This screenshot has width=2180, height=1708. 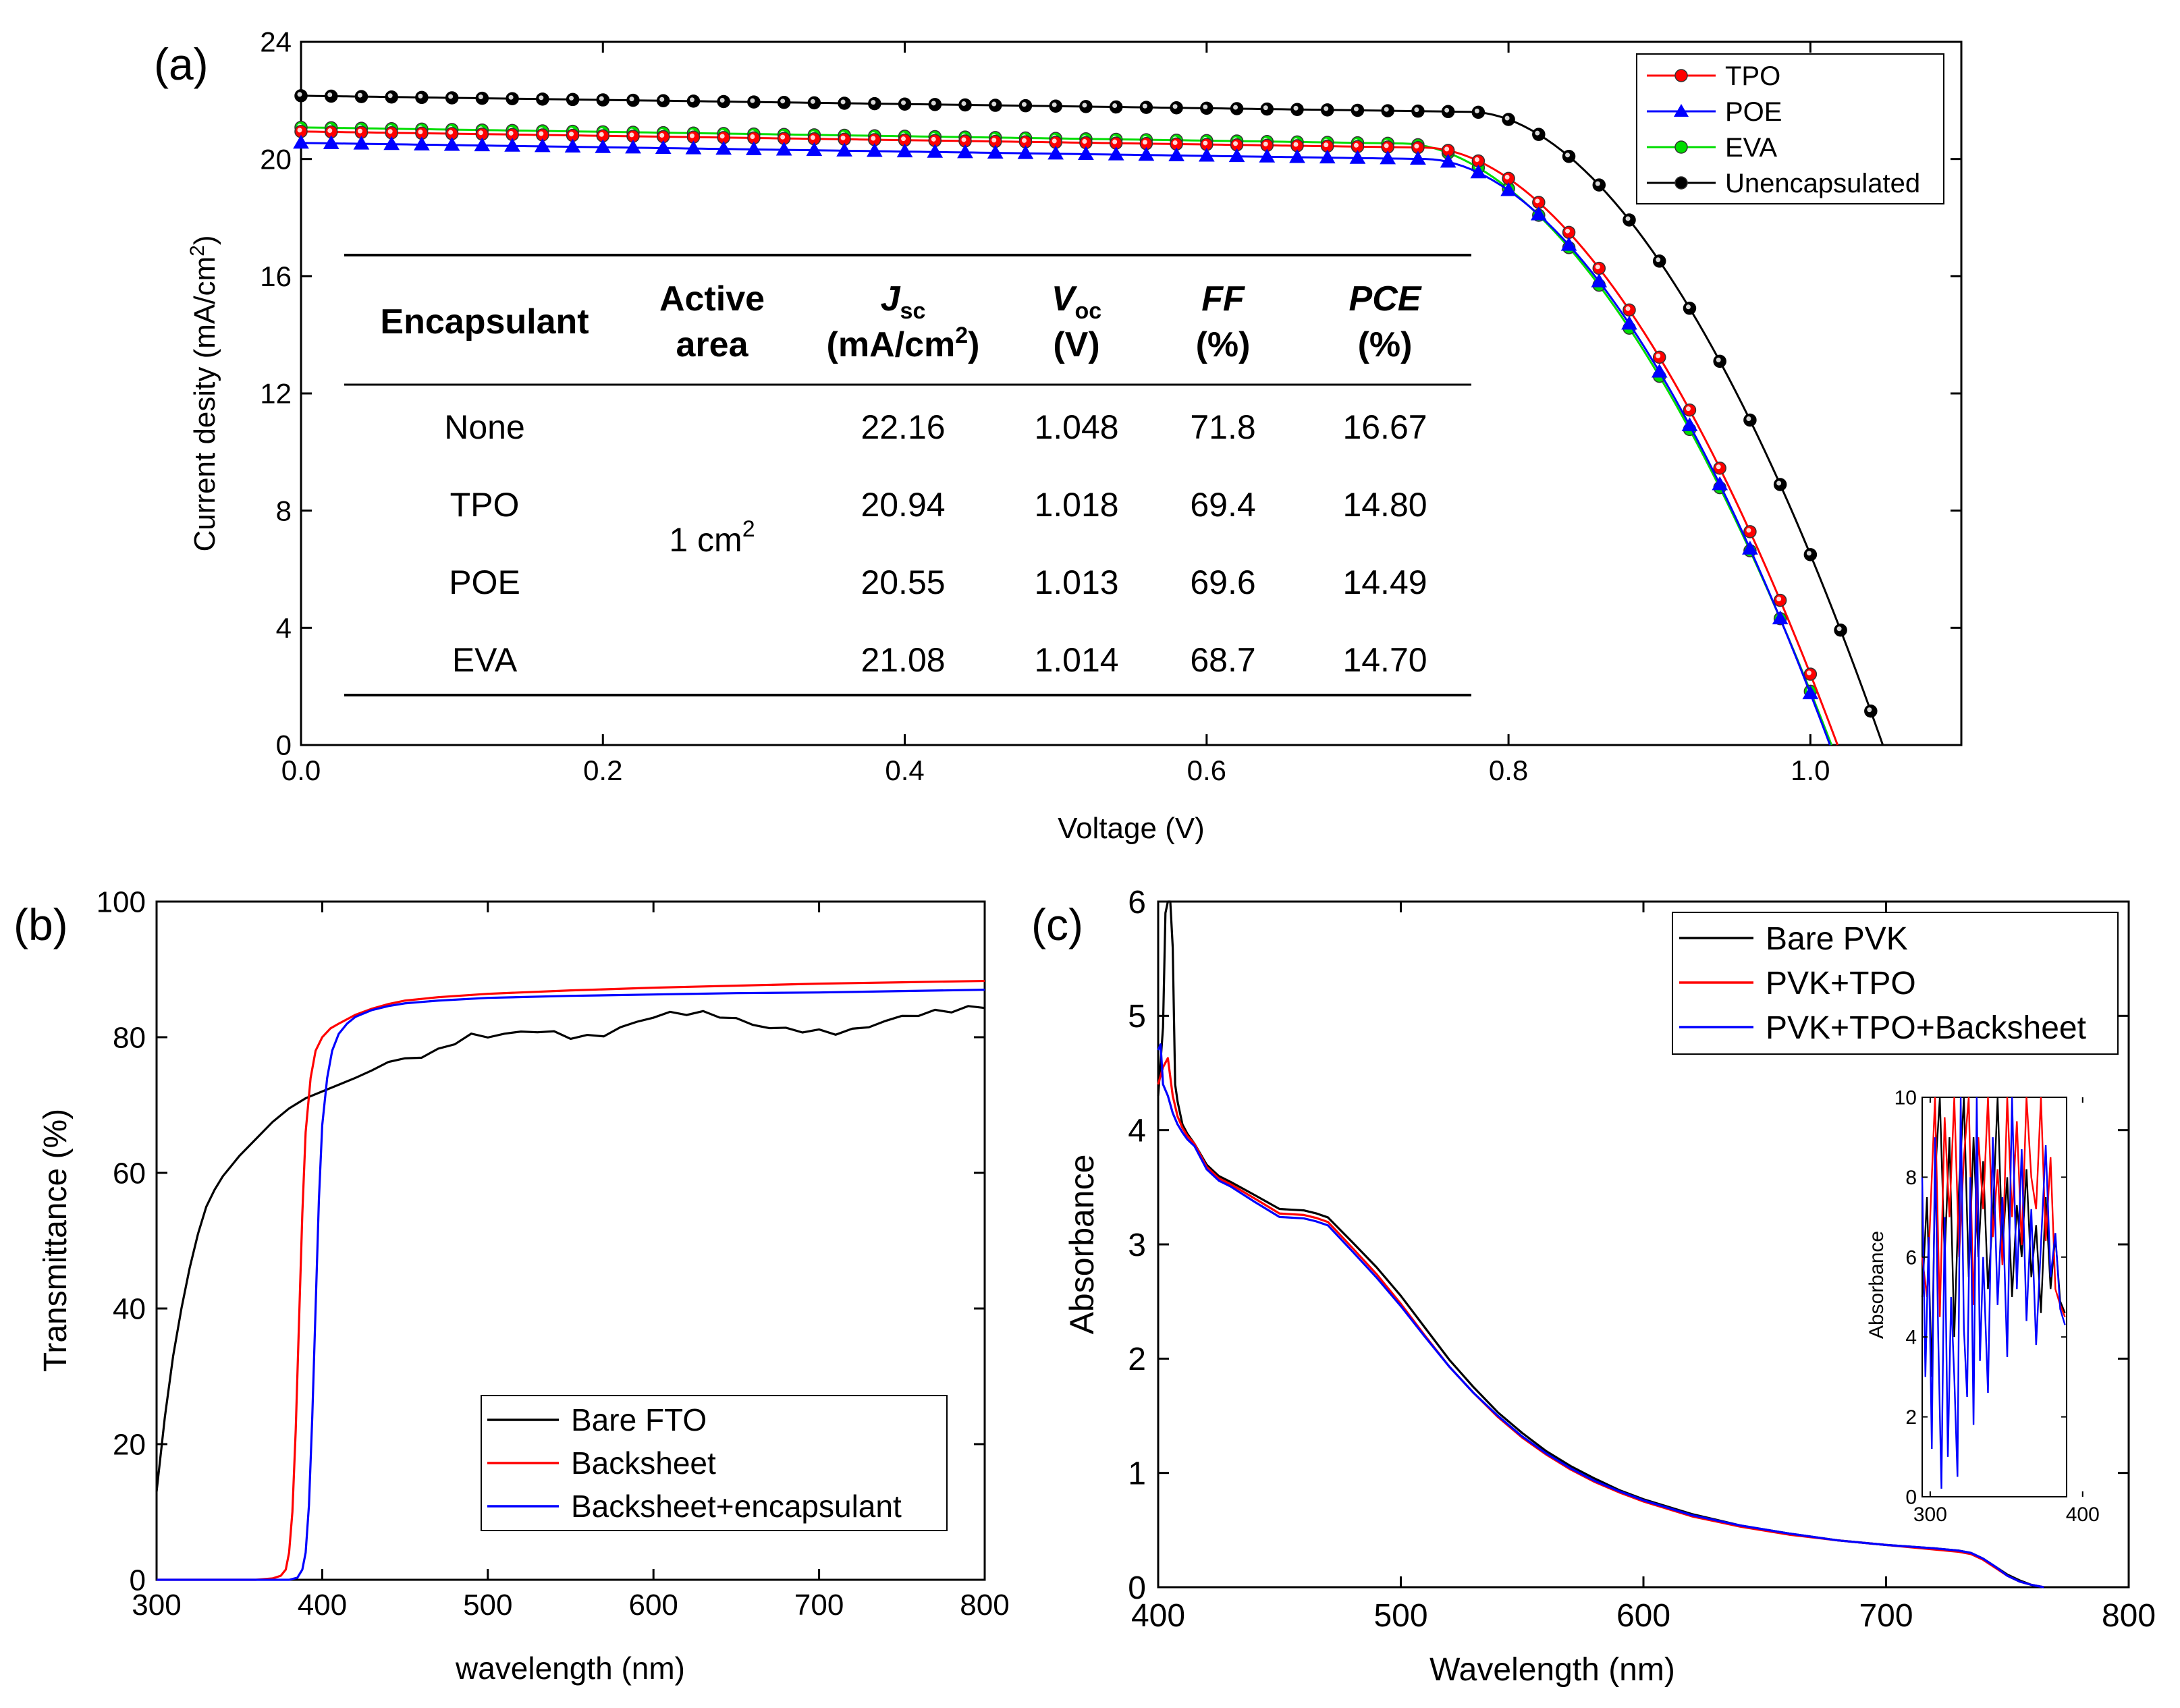 What do you see at coordinates (1822, 183) in the screenshot?
I see `legend-label: Unencapsulated` at bounding box center [1822, 183].